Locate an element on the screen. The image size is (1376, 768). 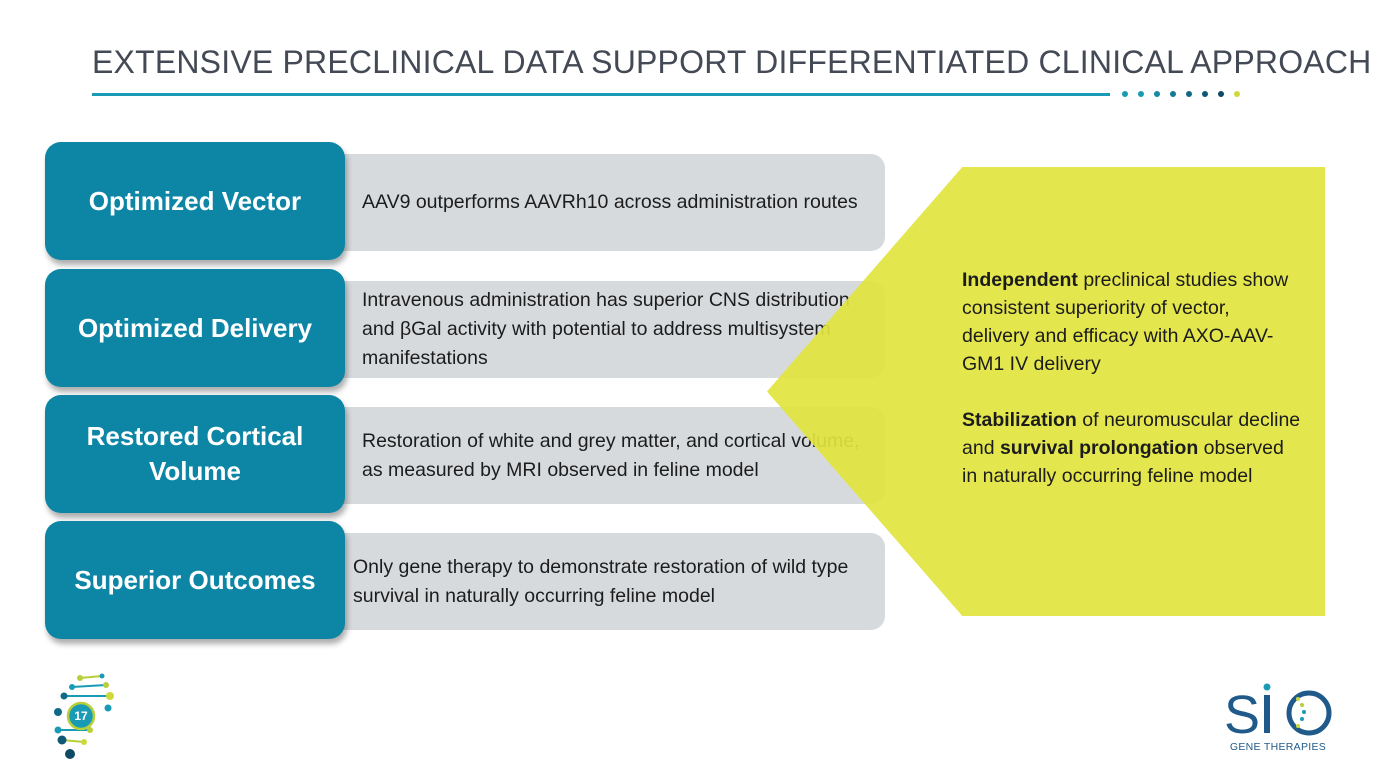
brand-tagline: GENE THERAPIES is located at coordinates (1278, 747).